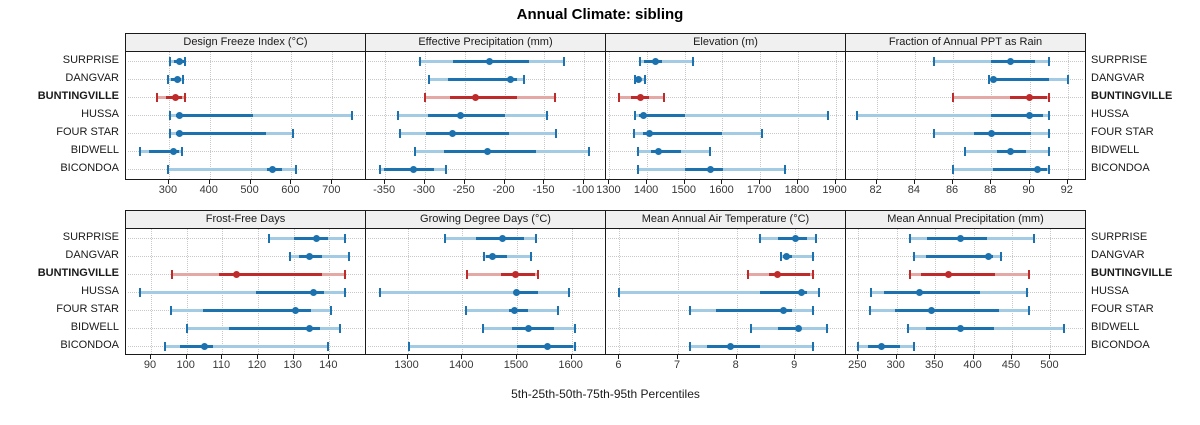 The image size is (1200, 425). I want to click on site-label-left: HUSSA, so click(100, 114).